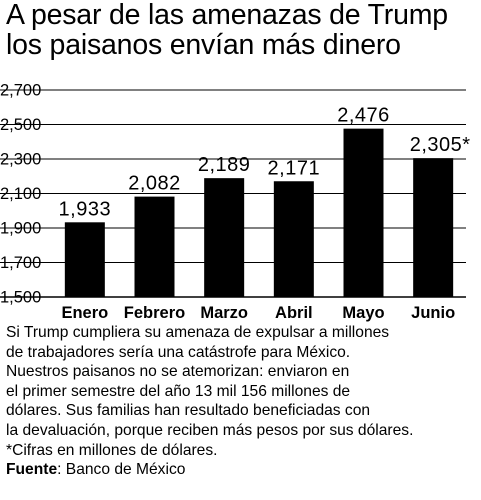 This screenshot has height=500, width=481. I want to click on title-line-2: los paisanos envían más dinero, so click(203, 45).